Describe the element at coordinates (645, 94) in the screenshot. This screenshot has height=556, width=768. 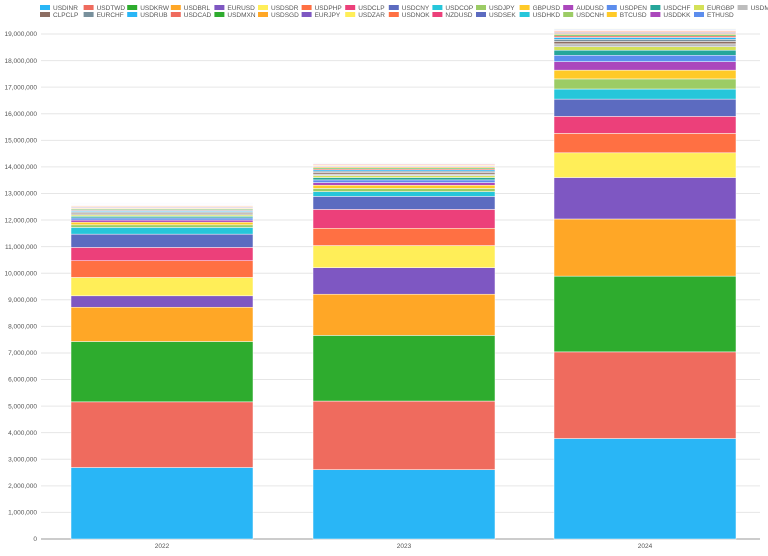
I see `bar-segment-usdcop-2024` at that location.